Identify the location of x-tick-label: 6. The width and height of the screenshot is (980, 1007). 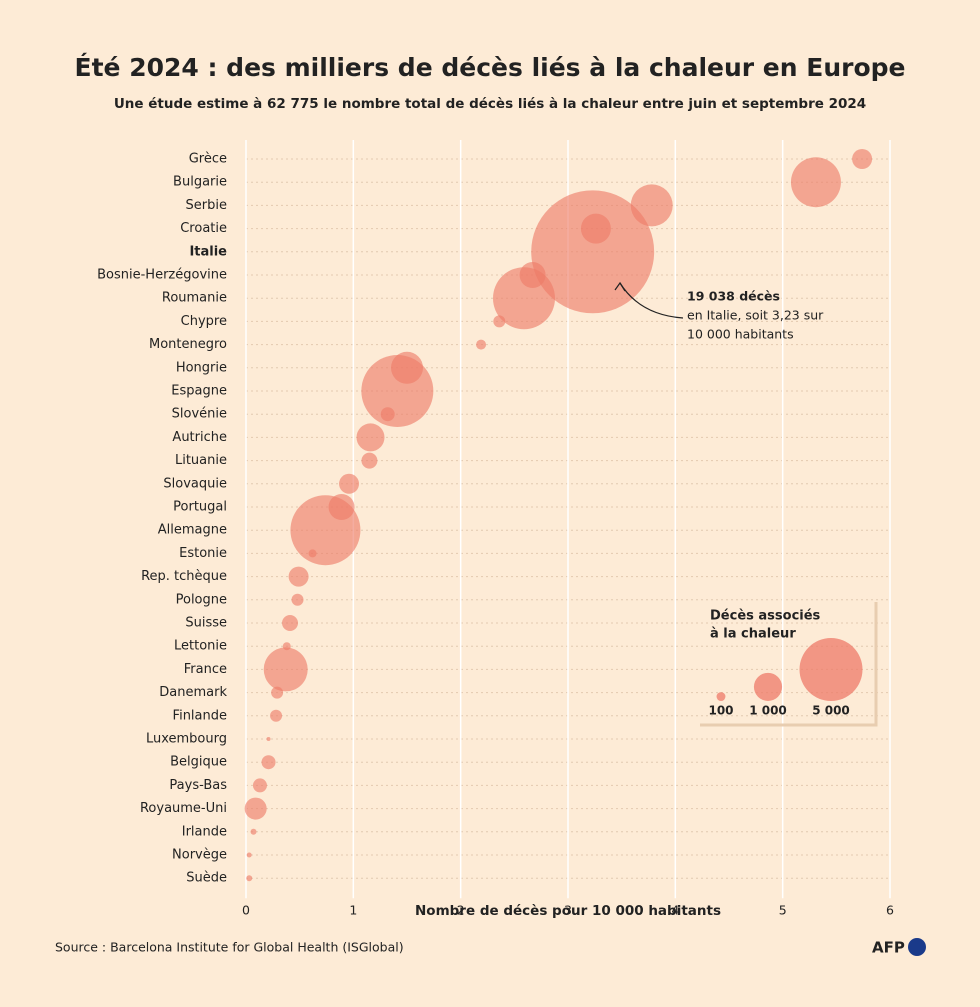
(890, 910).